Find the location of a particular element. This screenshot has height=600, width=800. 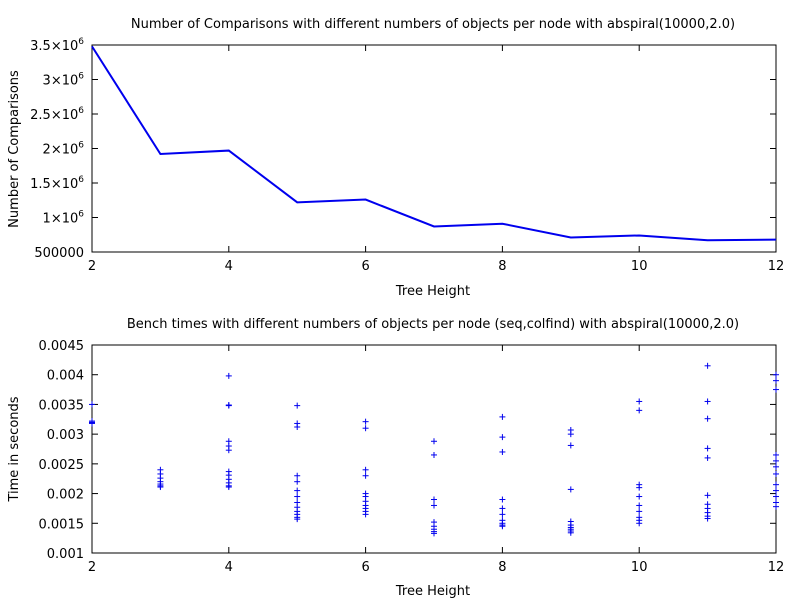

chart-1-y-tick-mantissa: 2×10 is located at coordinates (61, 150).